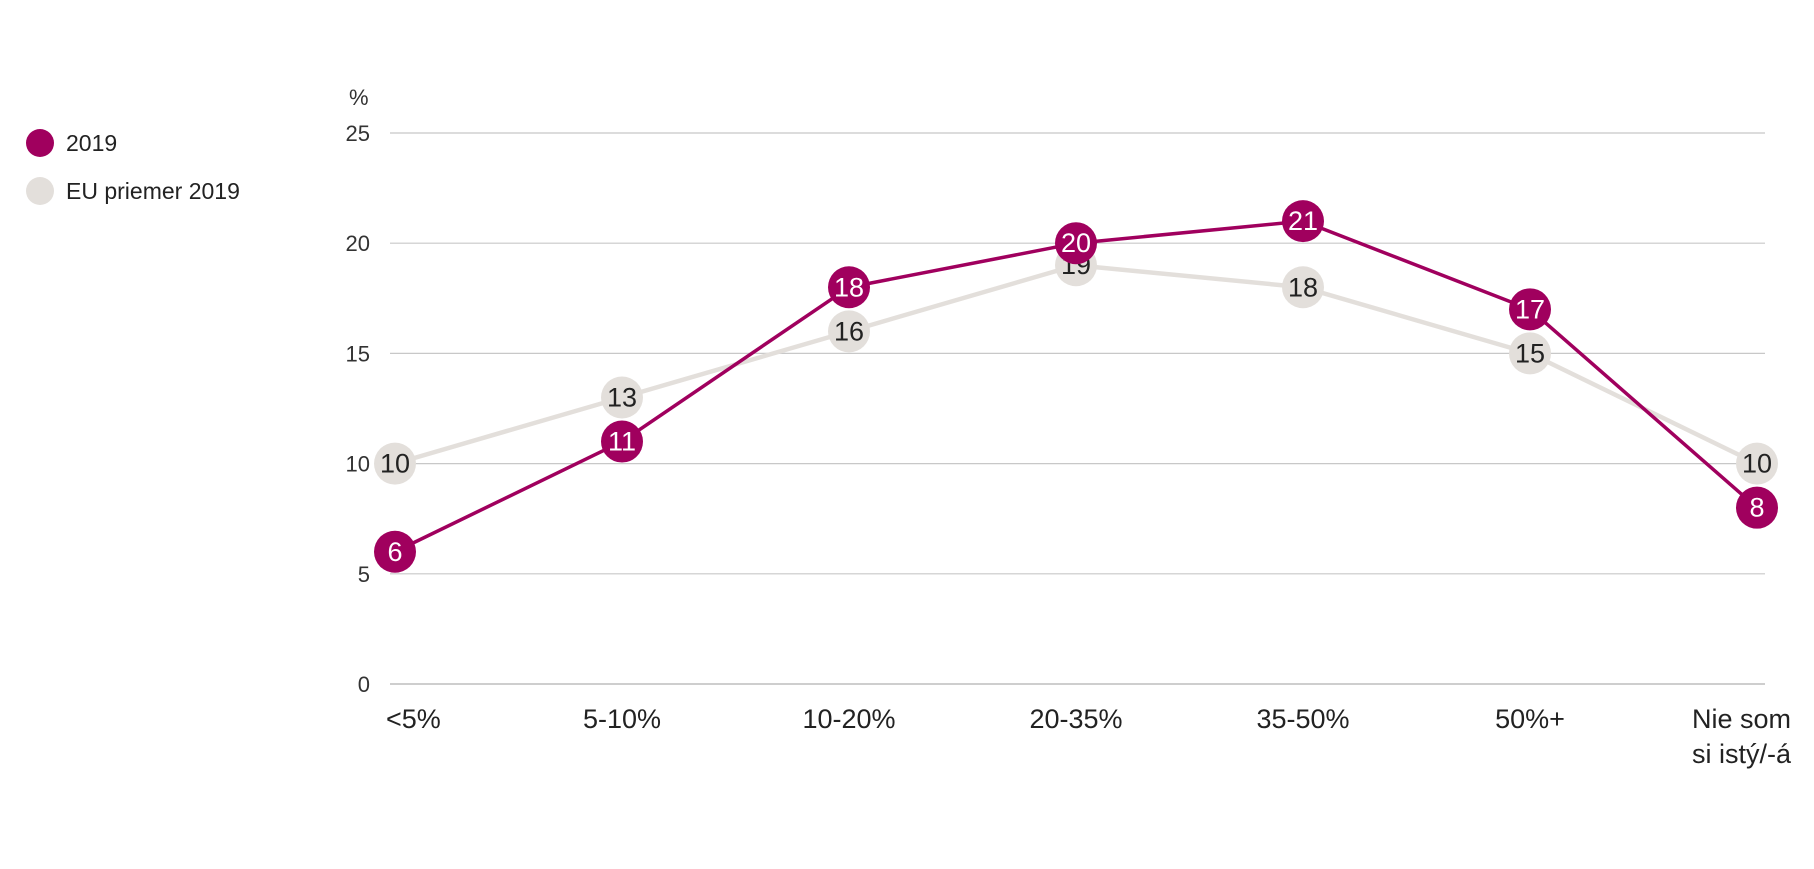 This screenshot has width=1814, height=869. Describe the element at coordinates (1530, 719) in the screenshot. I see `x-tick-label: 50%+` at that location.